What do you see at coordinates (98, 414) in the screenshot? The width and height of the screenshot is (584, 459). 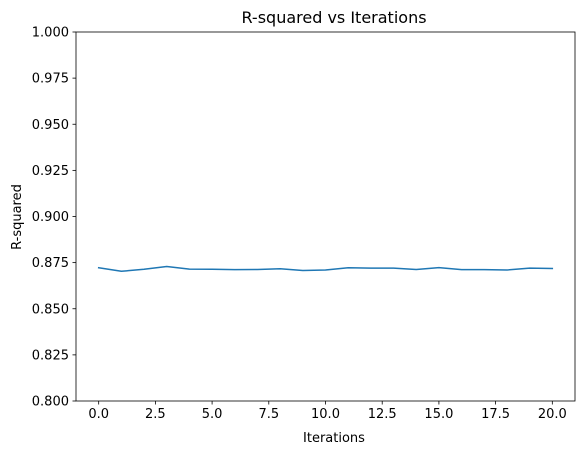 I see `x-tick-label: 0.0` at bounding box center [98, 414].